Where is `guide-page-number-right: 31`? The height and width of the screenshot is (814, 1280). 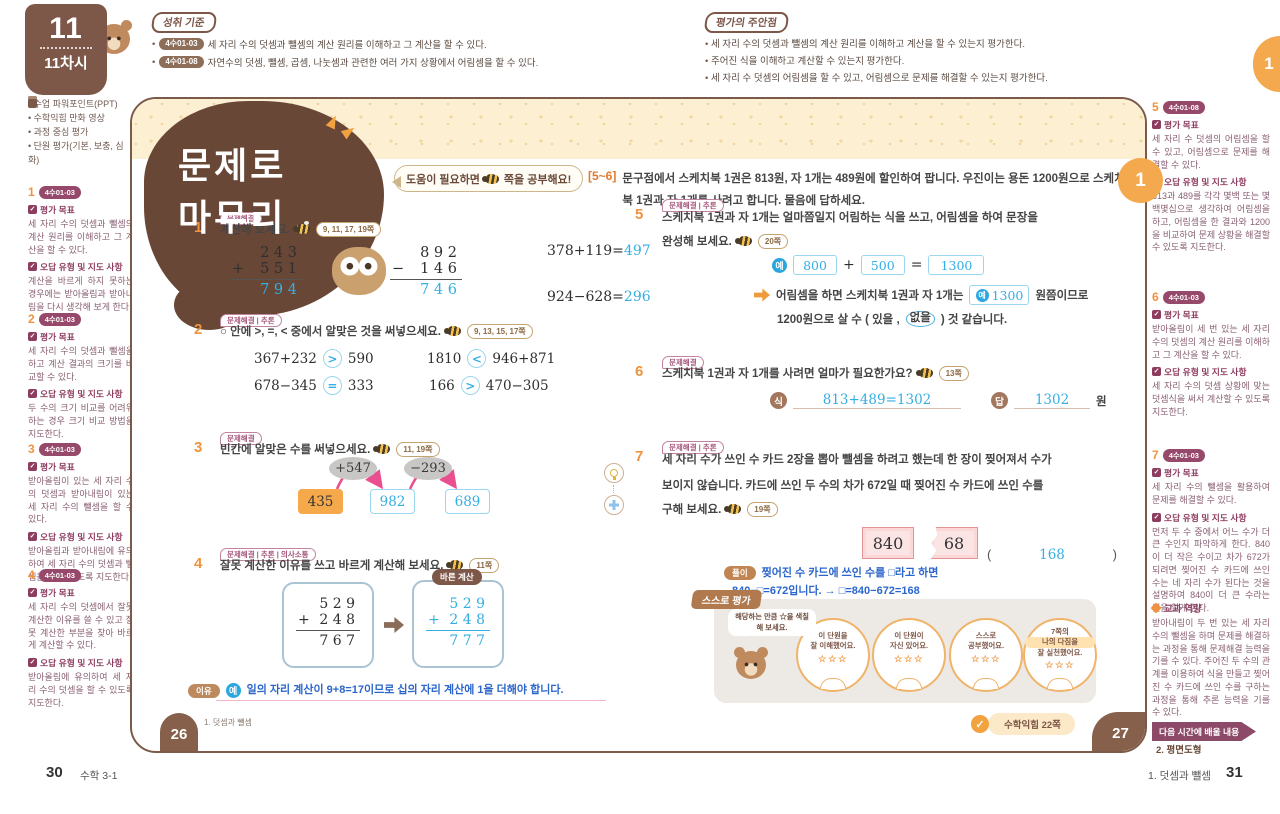 guide-page-number-right: 31 is located at coordinates (1234, 772).